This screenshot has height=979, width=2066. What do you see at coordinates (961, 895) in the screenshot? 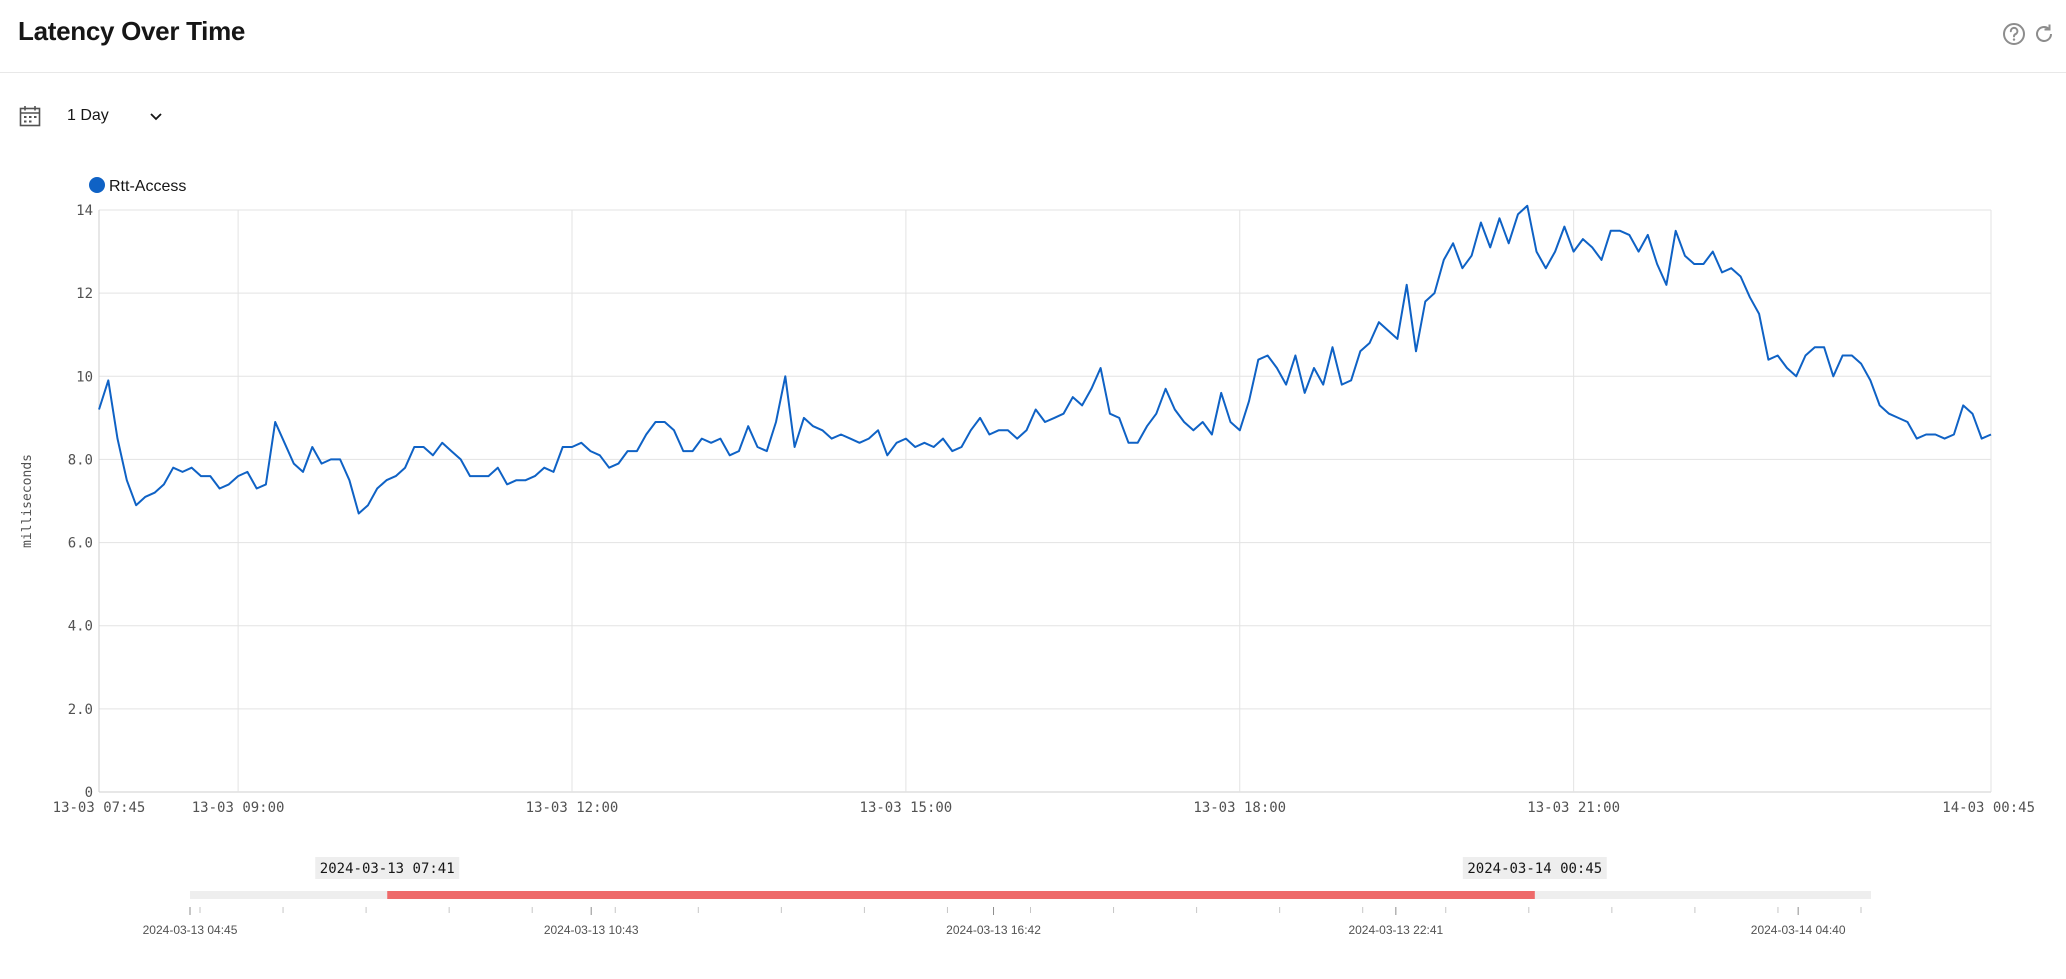
I see `brush-selection` at bounding box center [961, 895].